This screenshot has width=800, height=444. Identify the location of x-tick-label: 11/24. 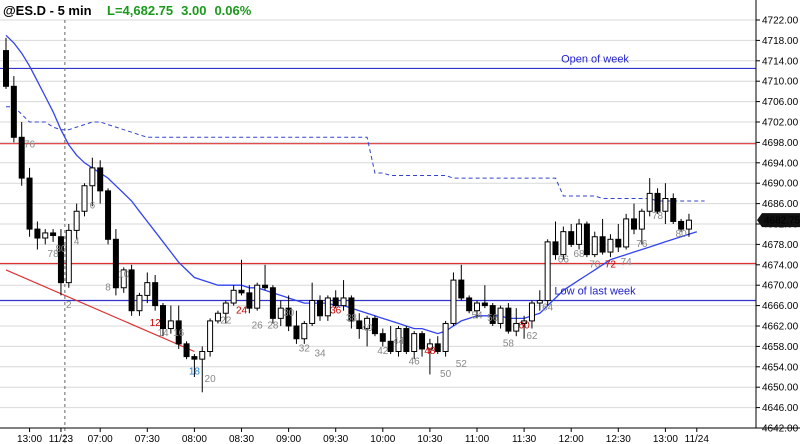
(697, 439).